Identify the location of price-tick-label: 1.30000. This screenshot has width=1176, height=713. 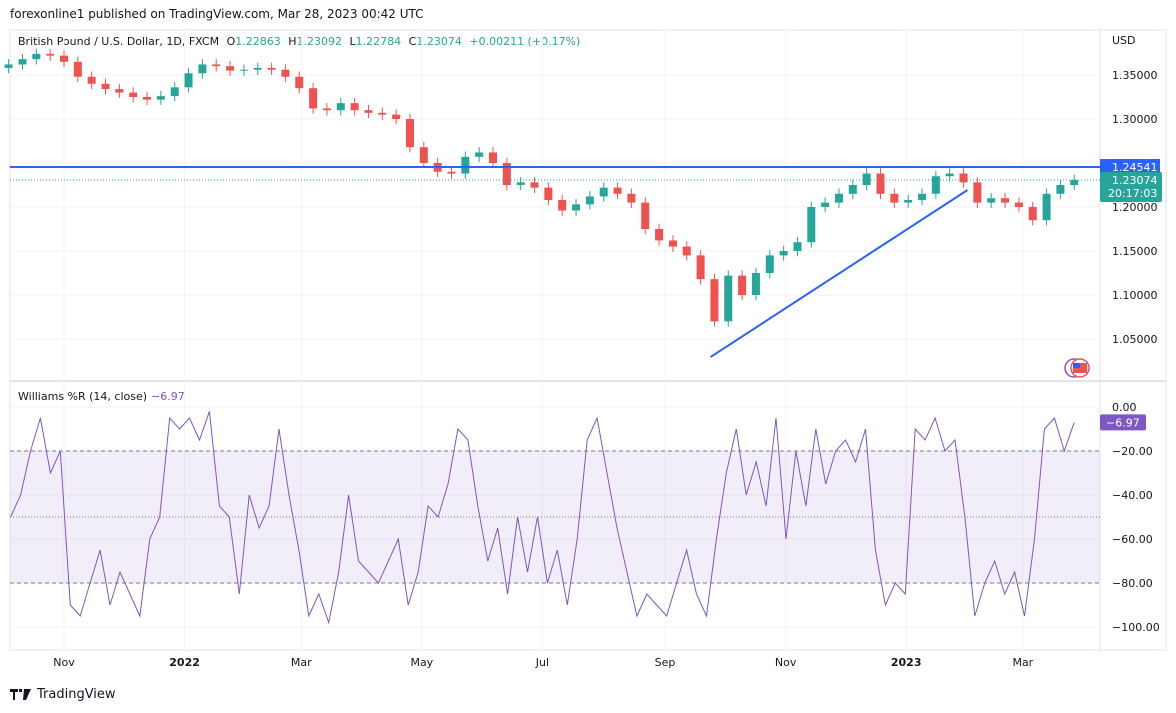
(1135, 119).